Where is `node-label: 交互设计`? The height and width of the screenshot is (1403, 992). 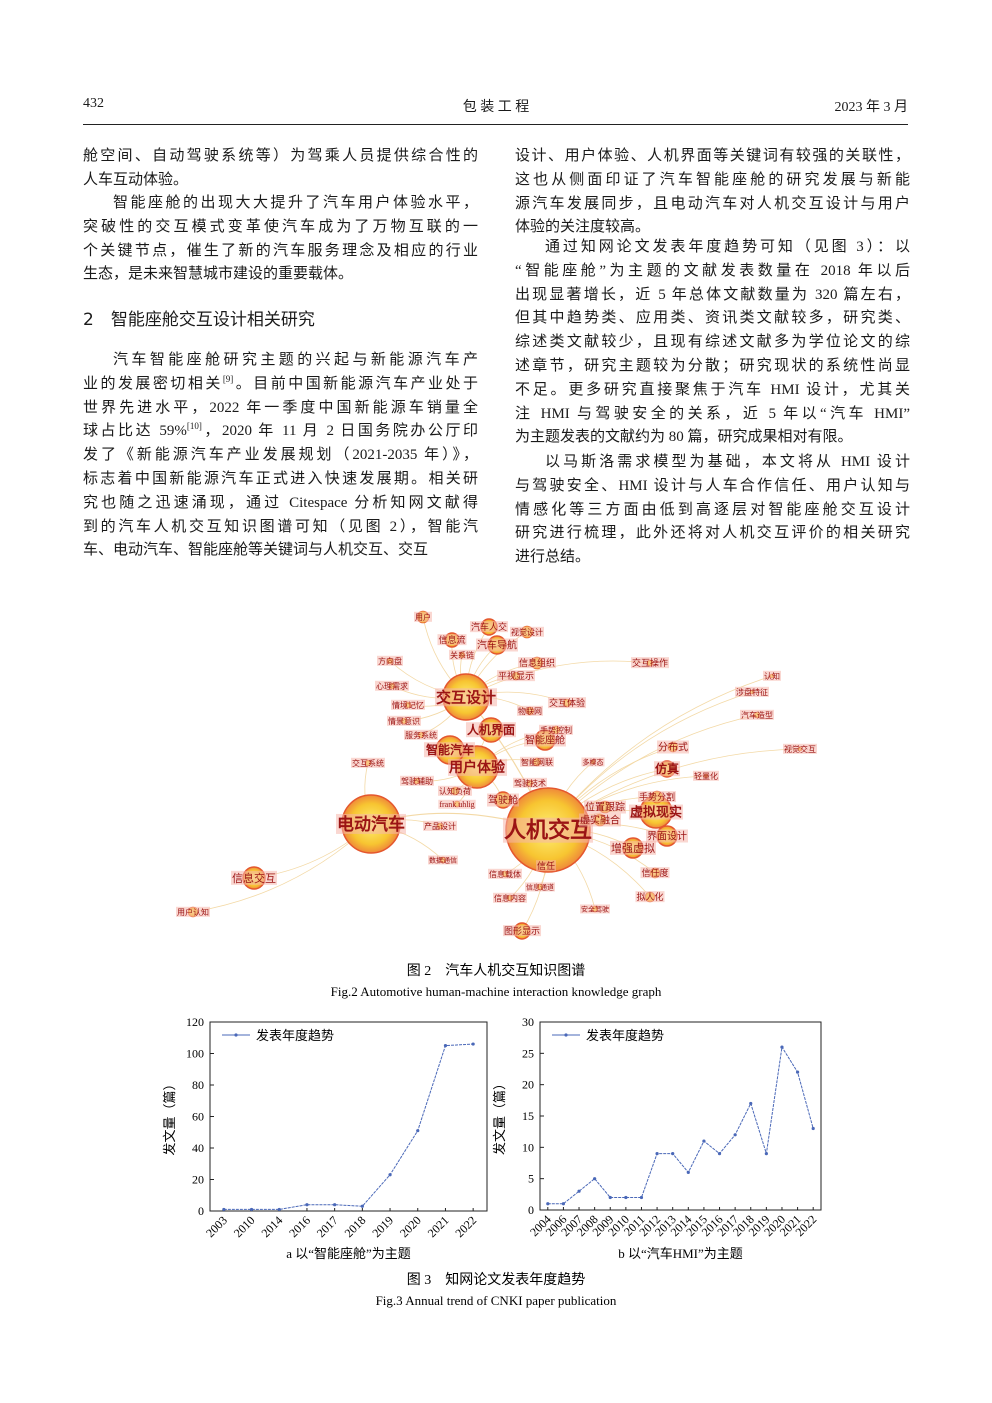
node-label: 交互设计 is located at coordinates (466, 697).